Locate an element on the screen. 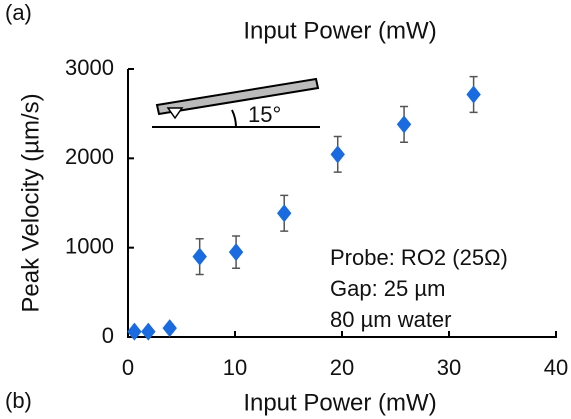  y-tick-label: 3000 is located at coordinates (89, 67).